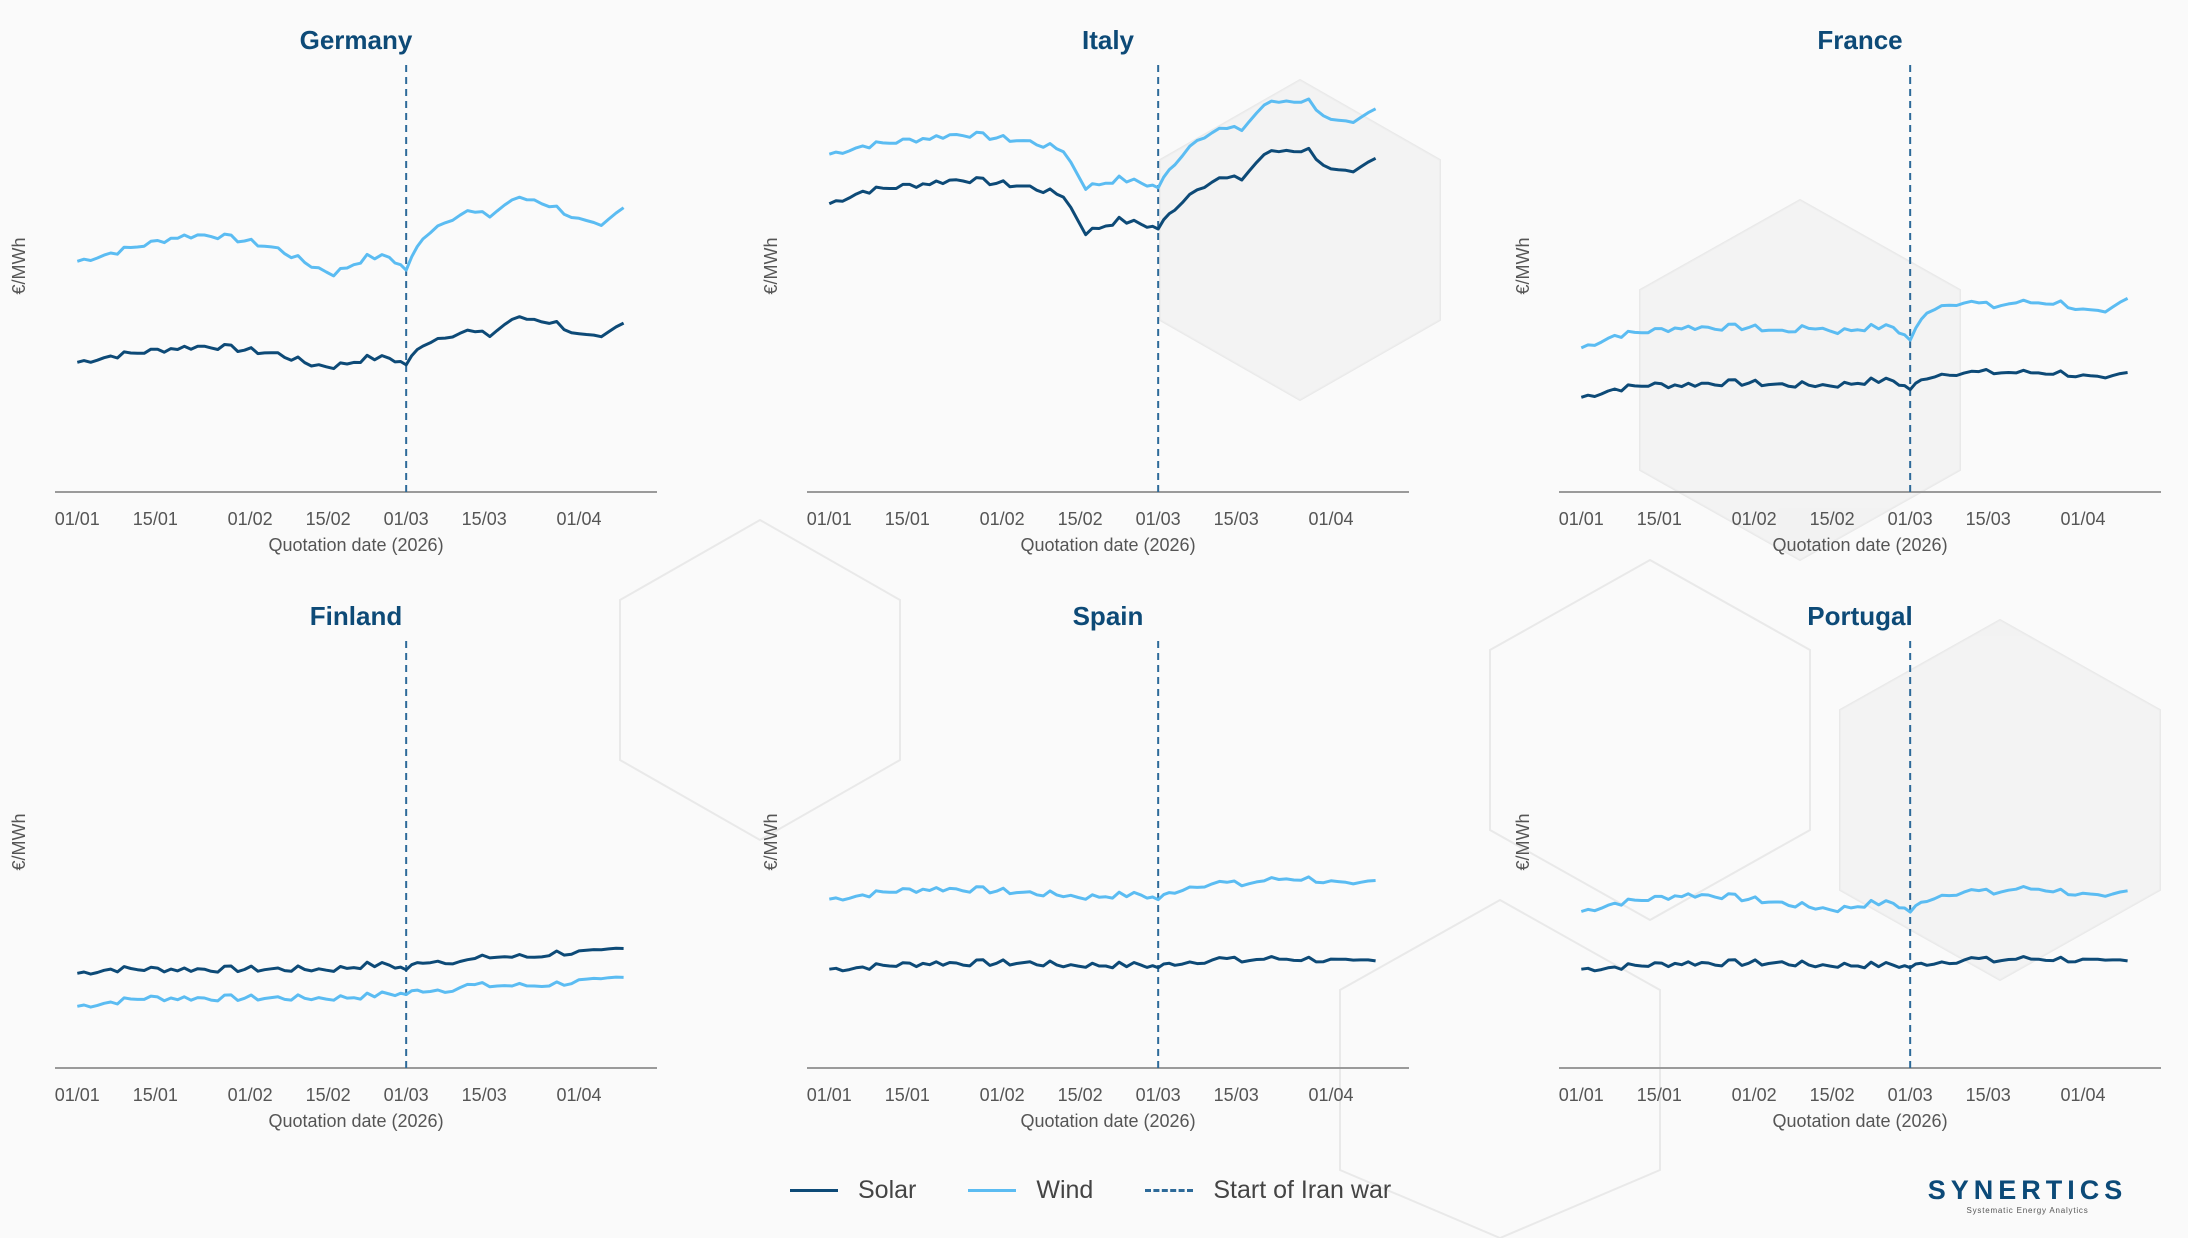 The image size is (2188, 1238). Describe the element at coordinates (578, 1095) in the screenshot. I see `x-tick-label-finland: 01/04` at that location.